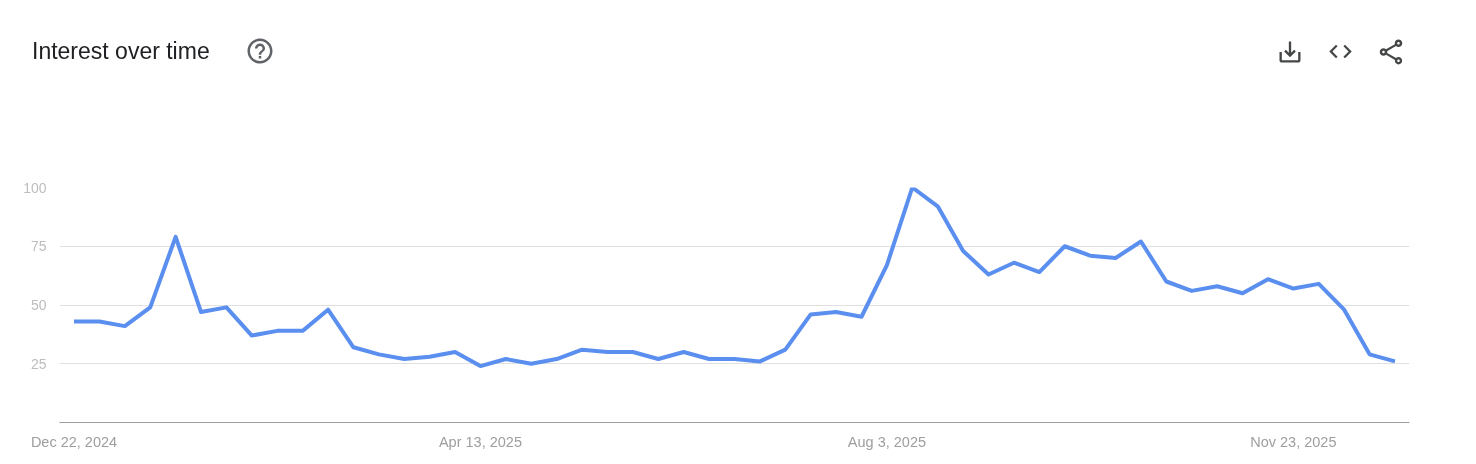  What do you see at coordinates (74, 441) in the screenshot?
I see `x-tick-label: Dec 22, 2024` at bounding box center [74, 441].